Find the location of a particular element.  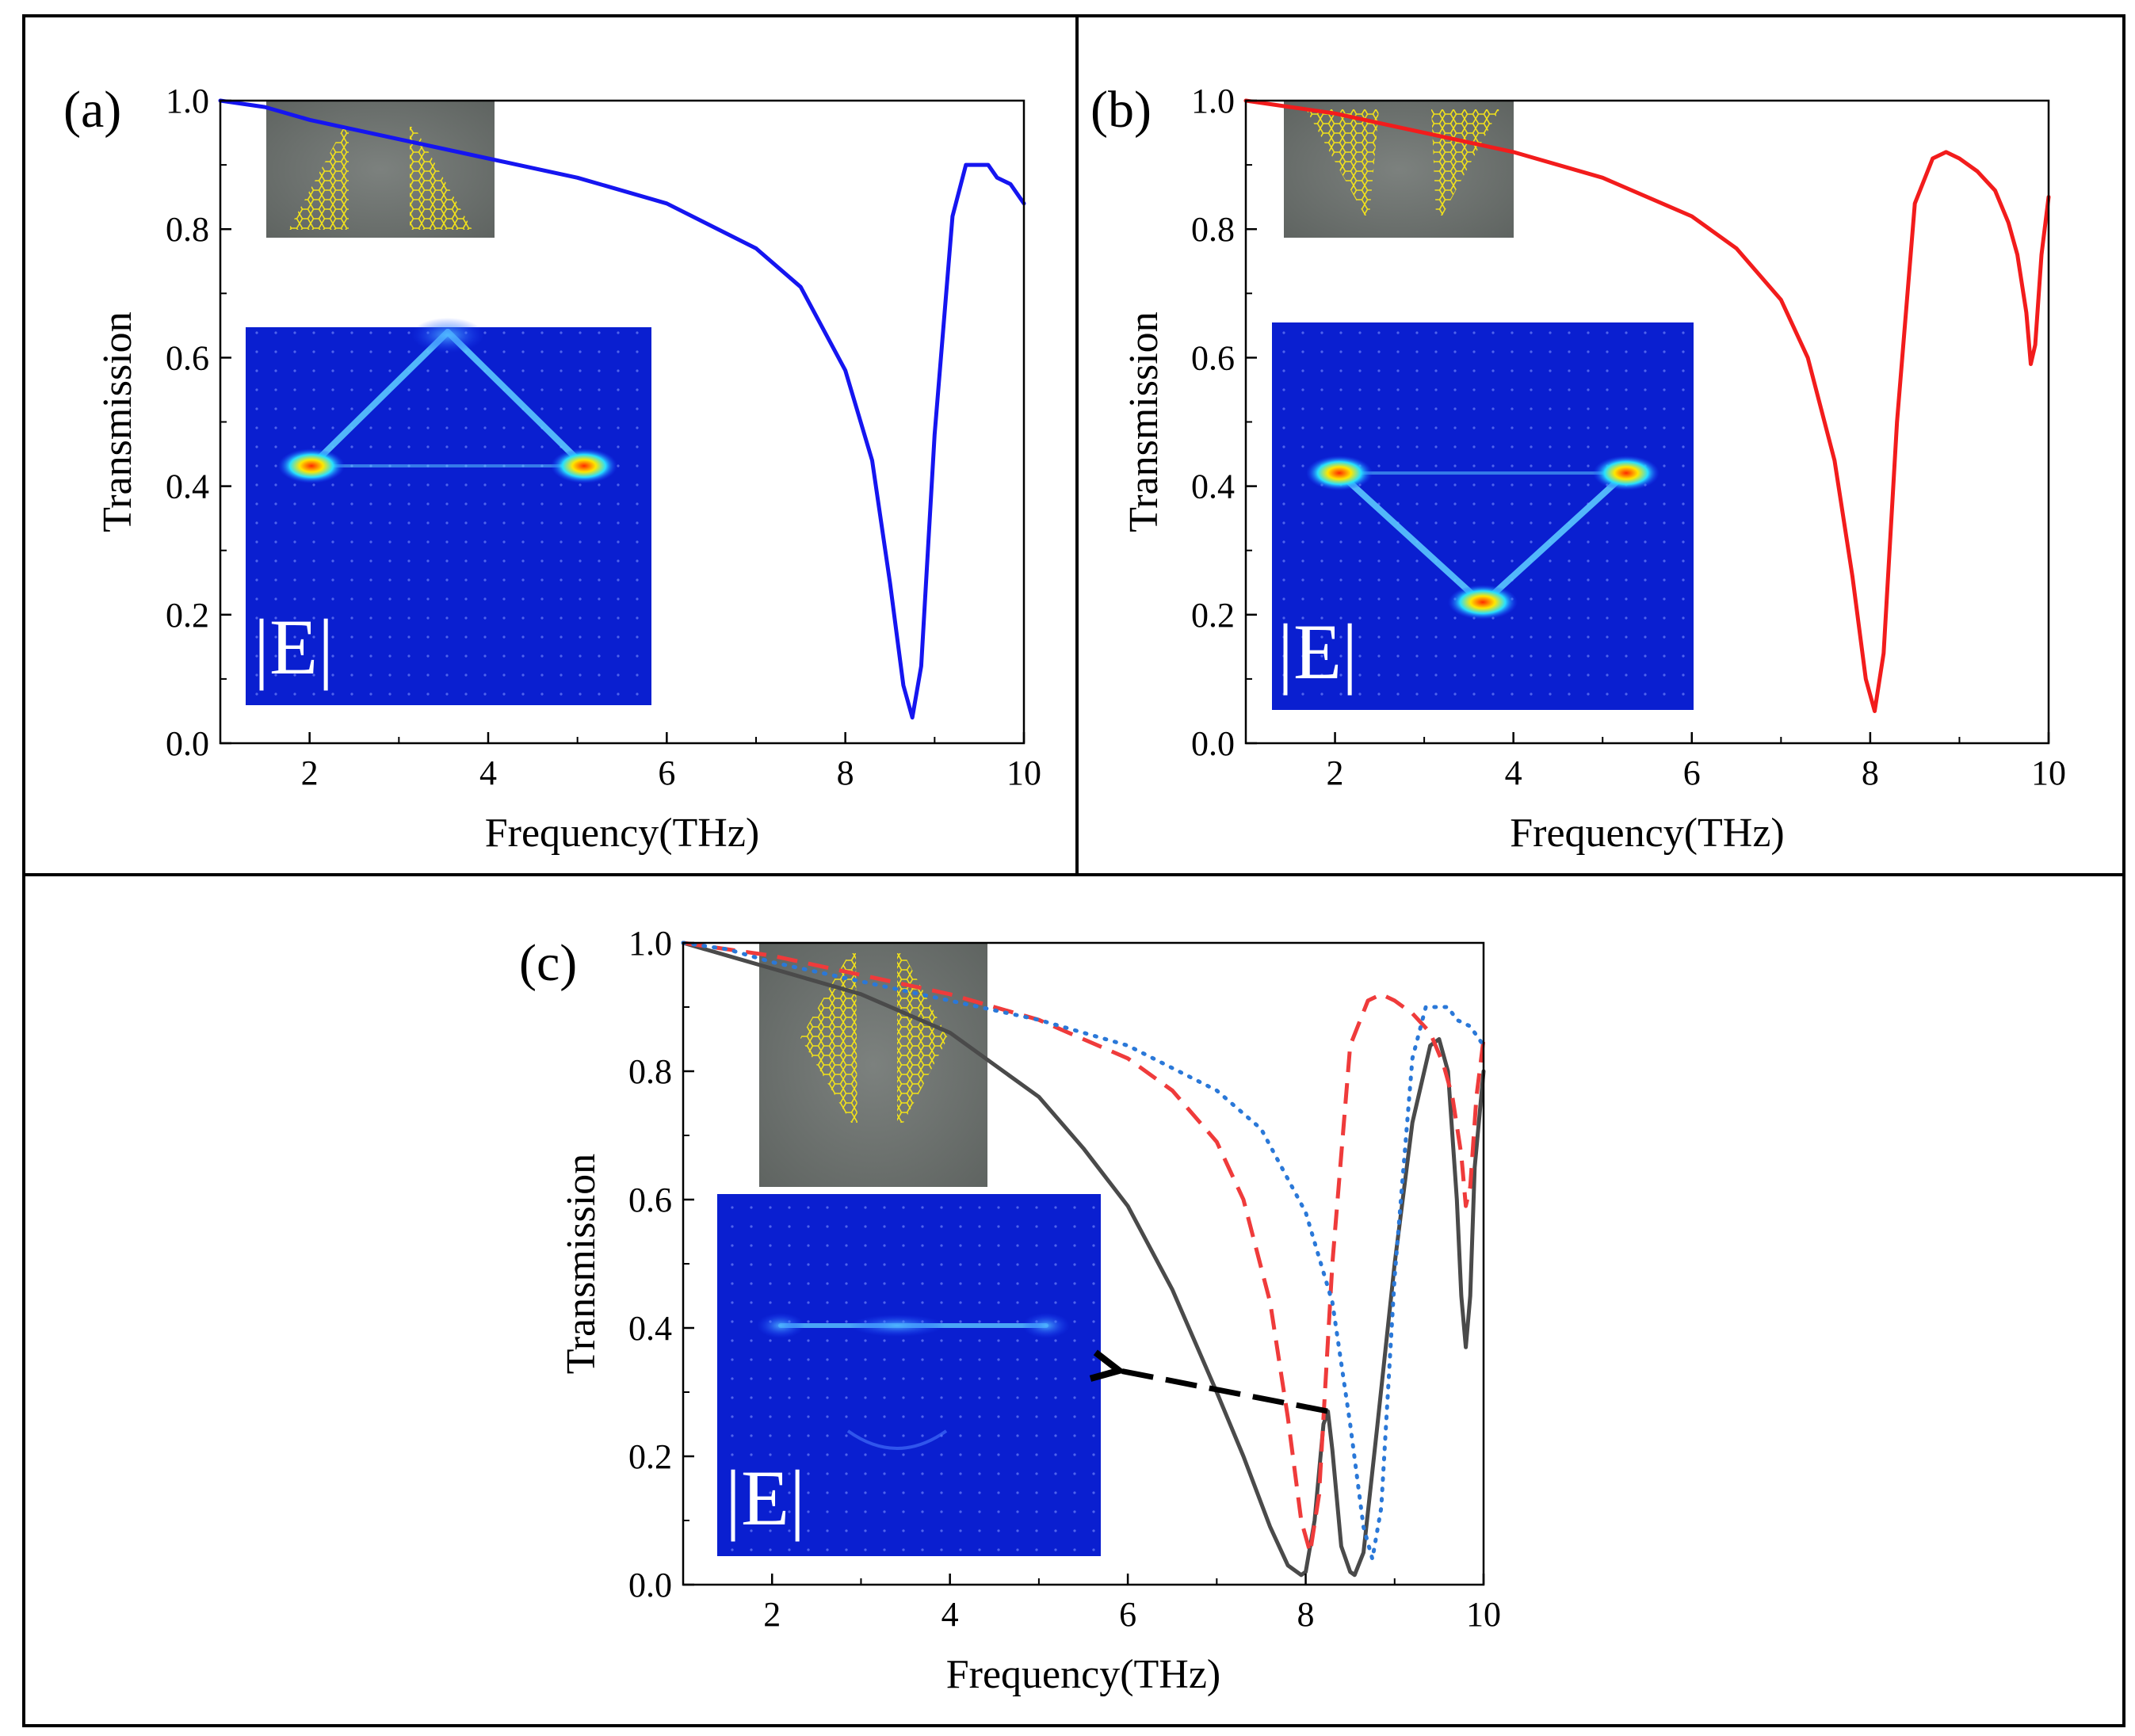

panel-a-series-1-line is located at coordinates (622, 409).